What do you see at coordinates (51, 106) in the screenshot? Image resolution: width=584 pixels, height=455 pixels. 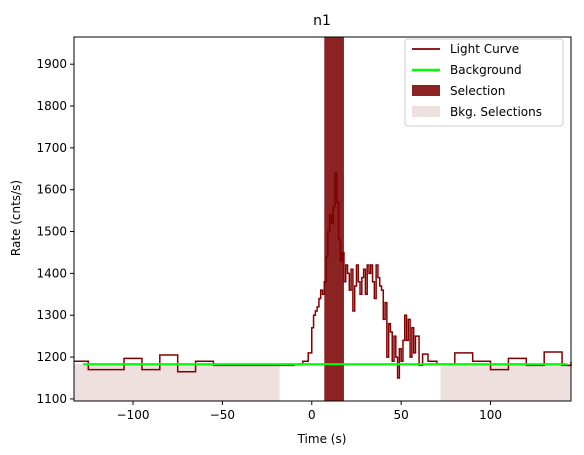 I see `y-tick-label: 1800` at bounding box center [51, 106].